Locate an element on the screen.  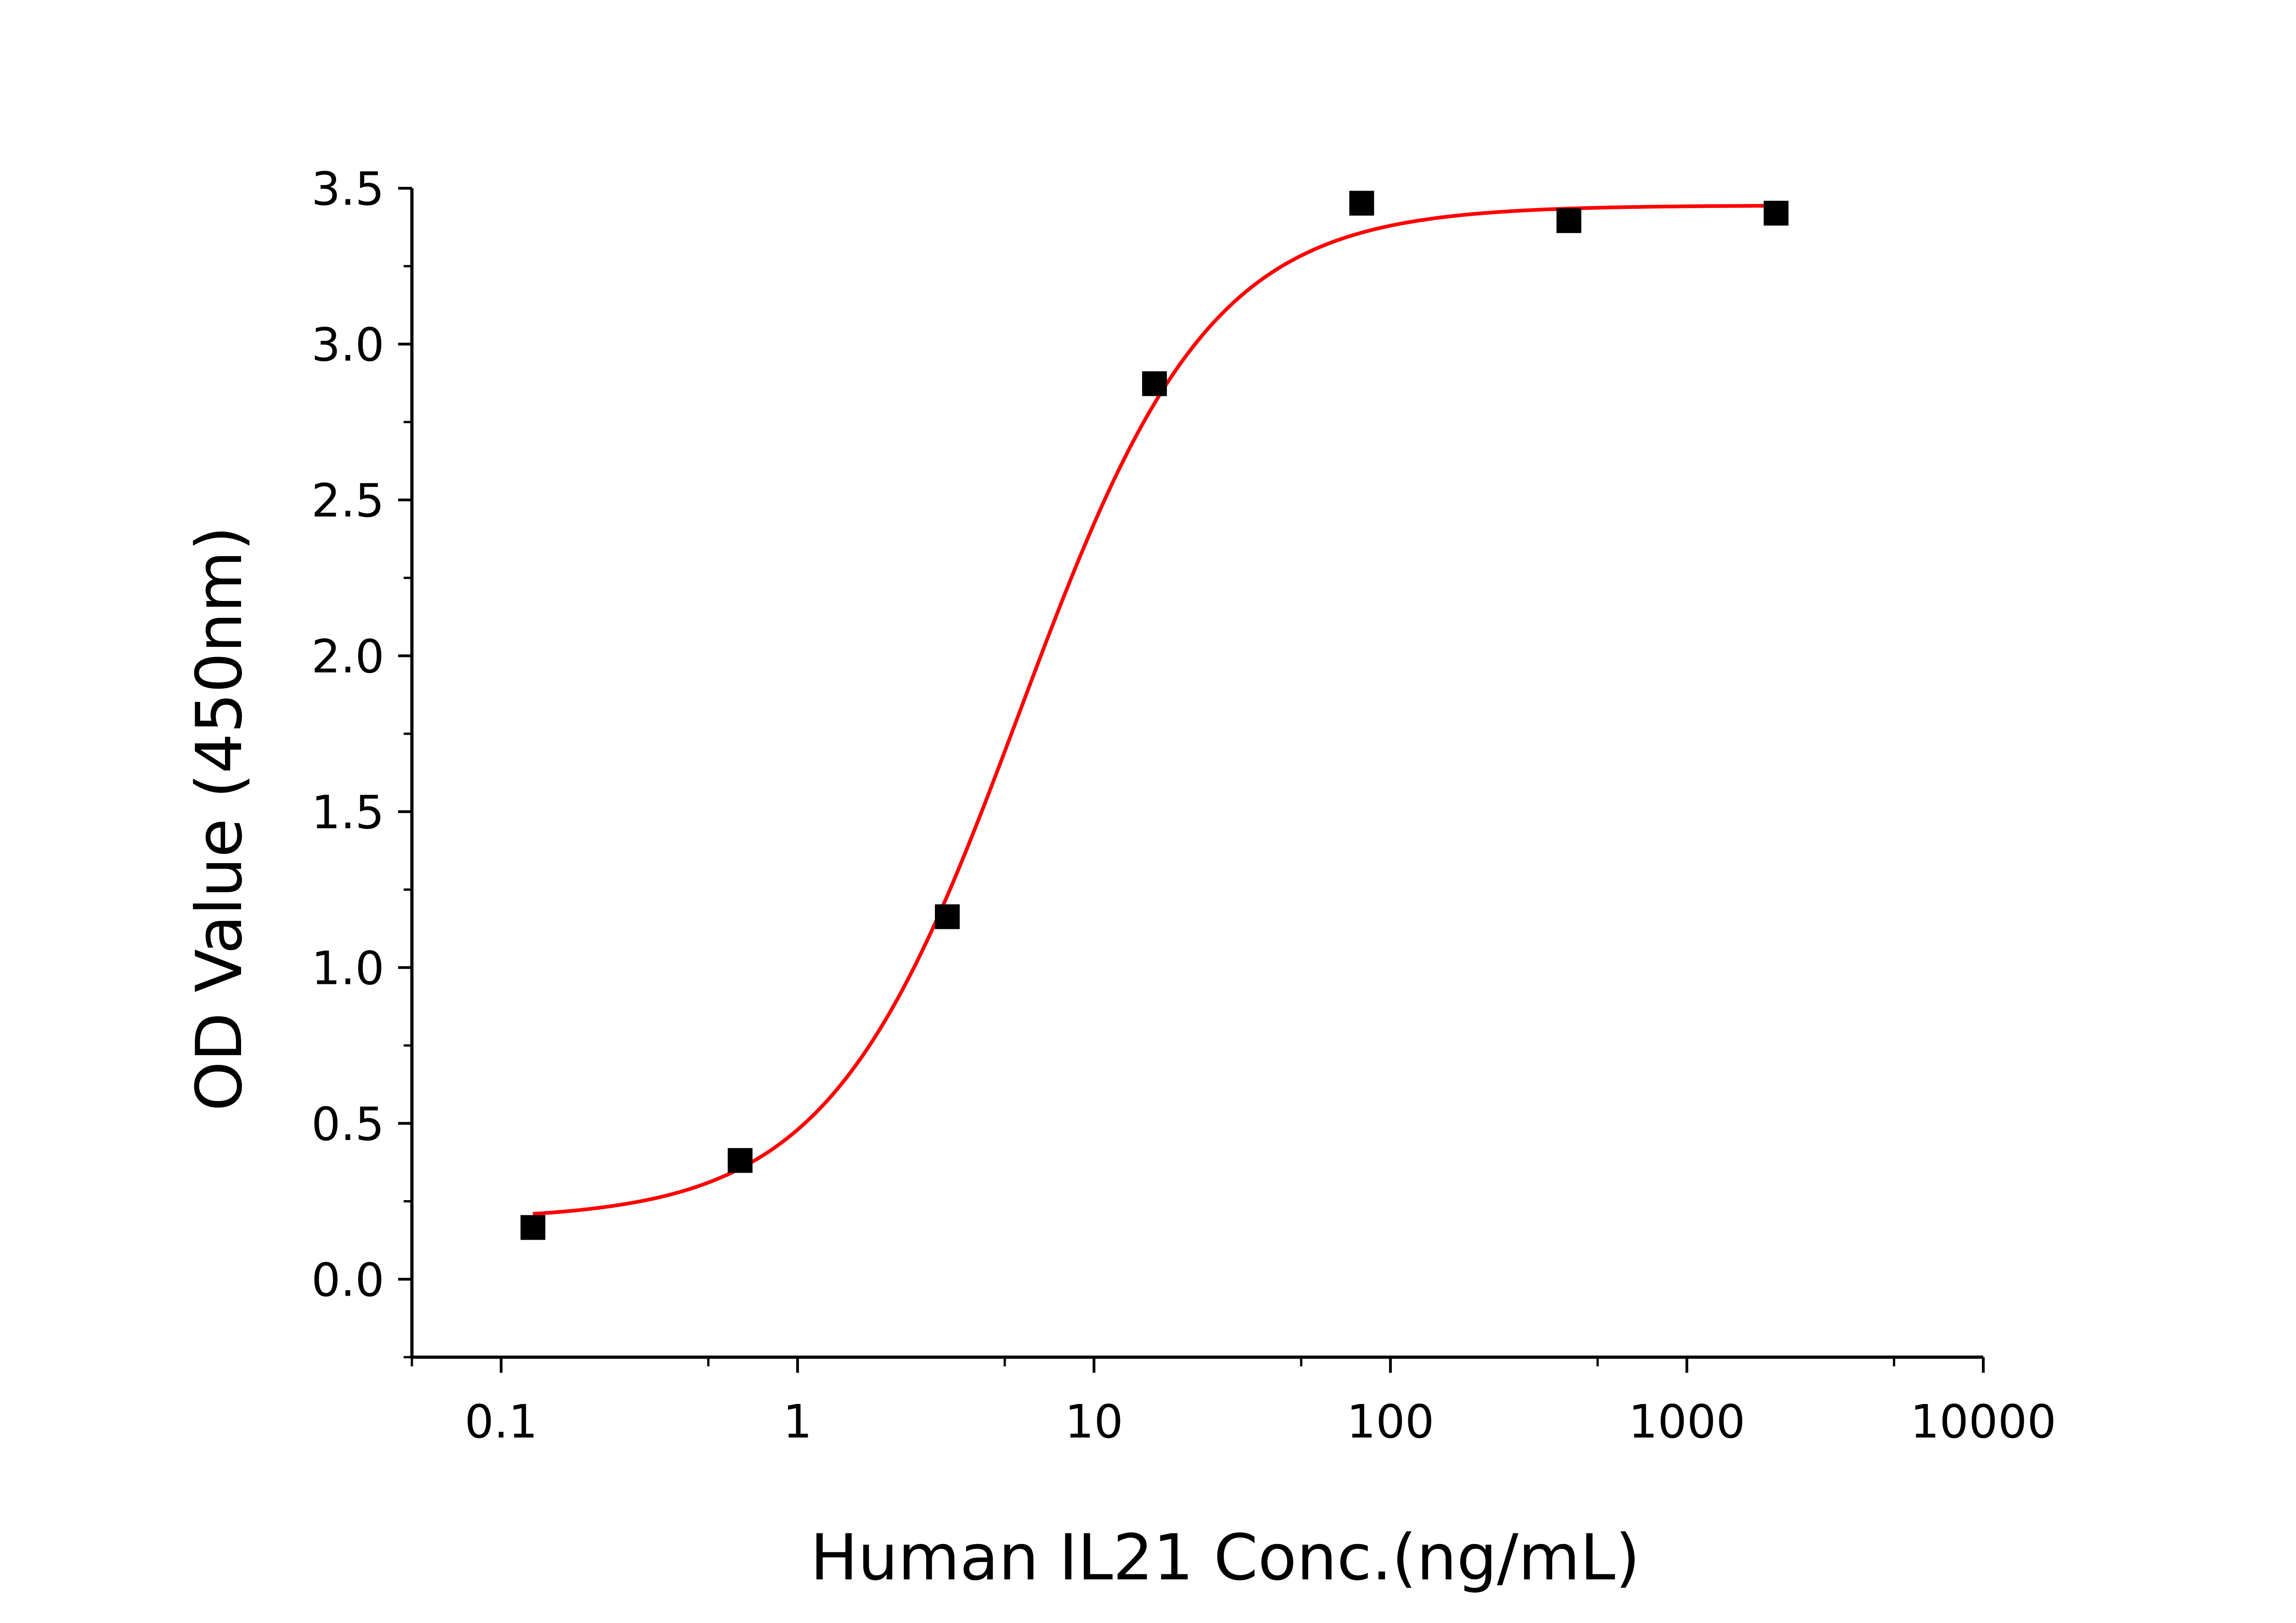
y-tick-label: 3.5 is located at coordinates (347, 189).